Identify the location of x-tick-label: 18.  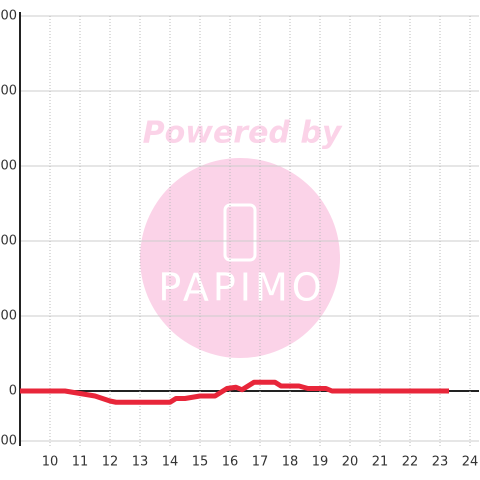
(290, 462).